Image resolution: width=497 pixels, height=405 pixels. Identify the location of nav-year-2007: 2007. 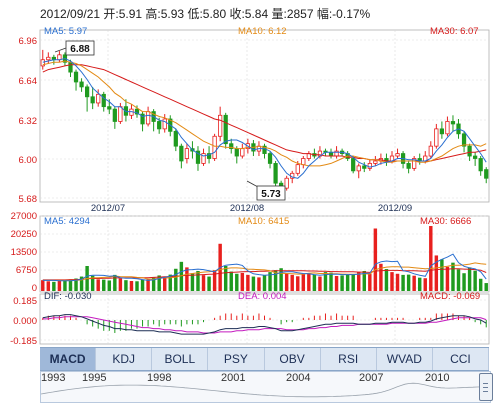
(371, 378).